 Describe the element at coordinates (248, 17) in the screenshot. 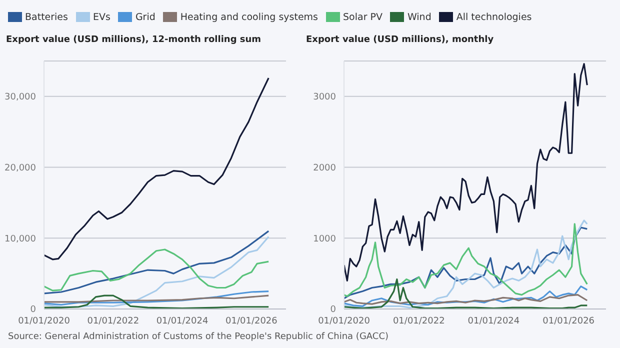

I see `legend-label: Heating and cooling systems` at that location.